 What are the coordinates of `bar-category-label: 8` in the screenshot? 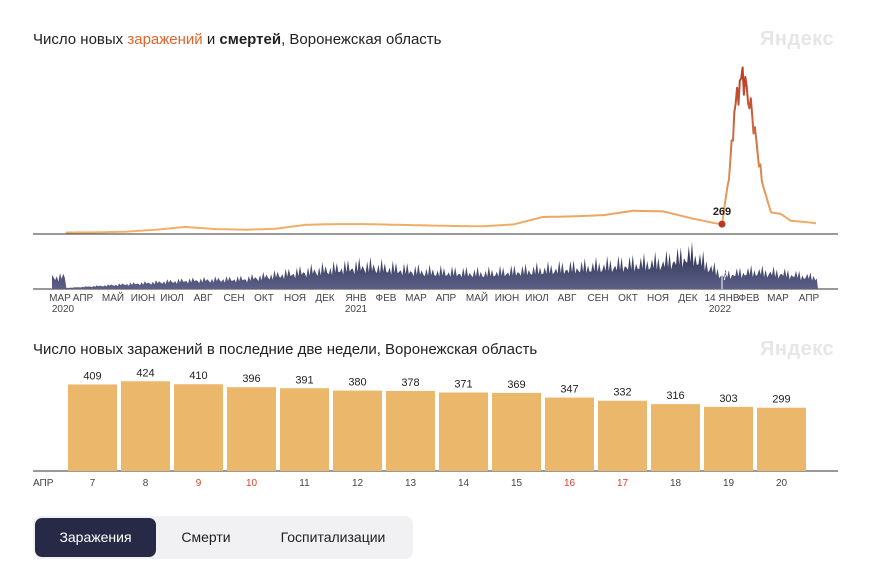 It's located at (146, 483).